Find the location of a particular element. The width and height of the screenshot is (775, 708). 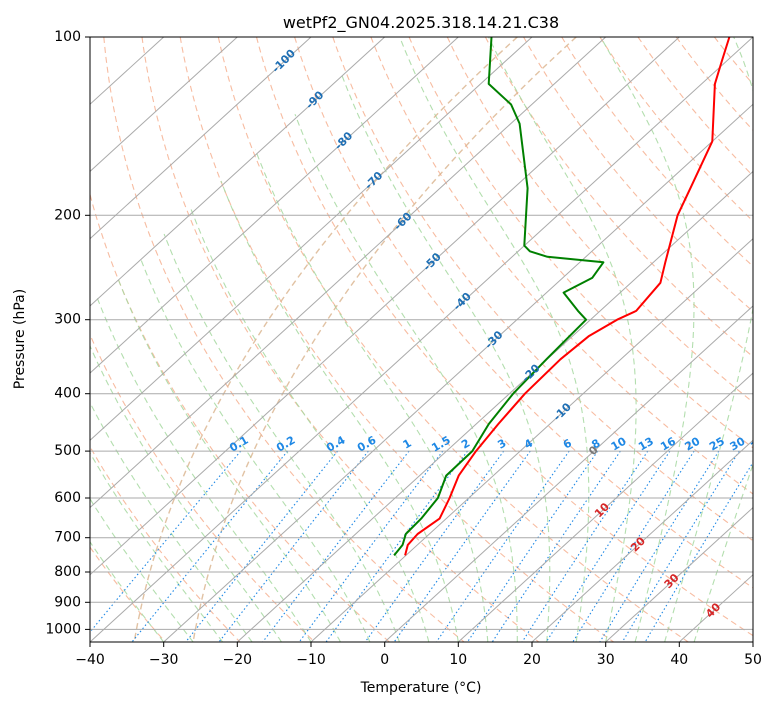

x-tick-label: −40 is located at coordinates (90, 660).